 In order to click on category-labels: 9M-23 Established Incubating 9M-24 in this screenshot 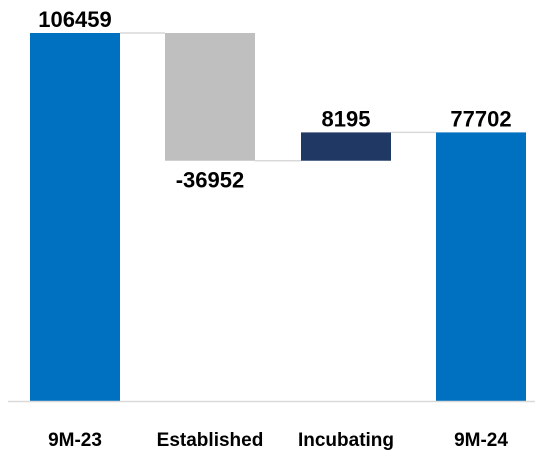, I will do `click(278, 440)`.